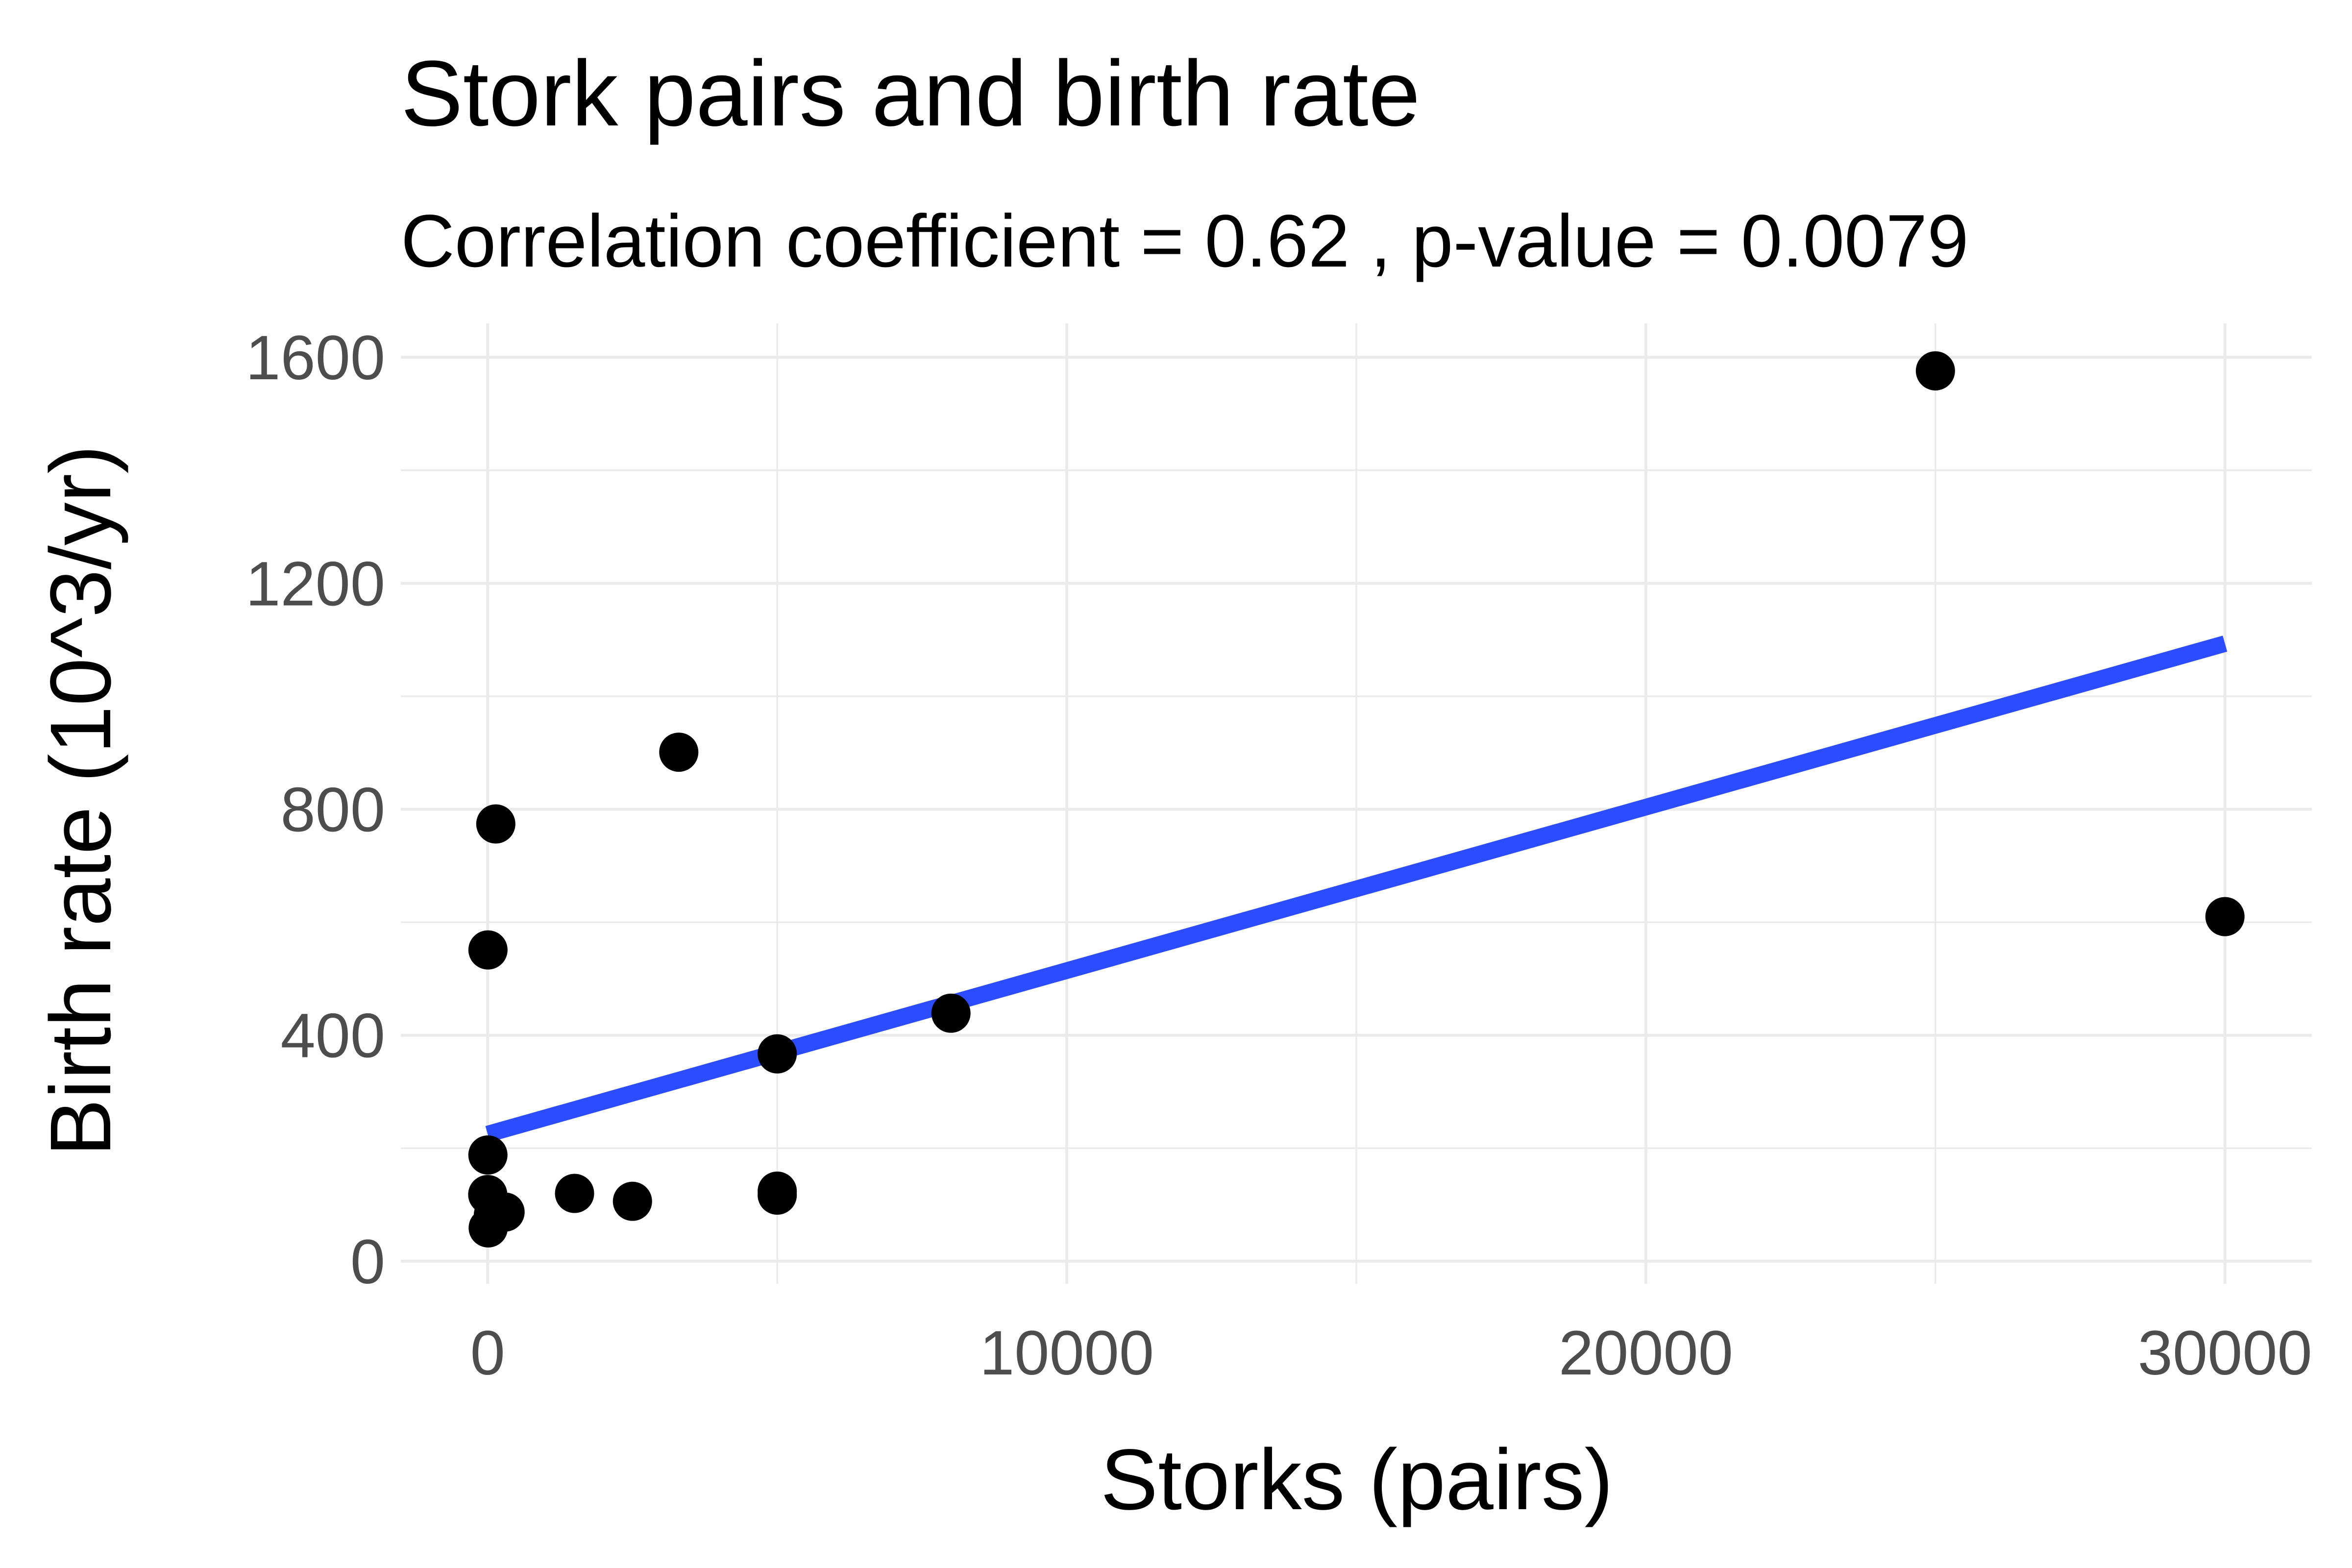  Describe the element at coordinates (81, 800) in the screenshot. I see `y-axis-label: Birth rate (10^3/yr)` at that location.